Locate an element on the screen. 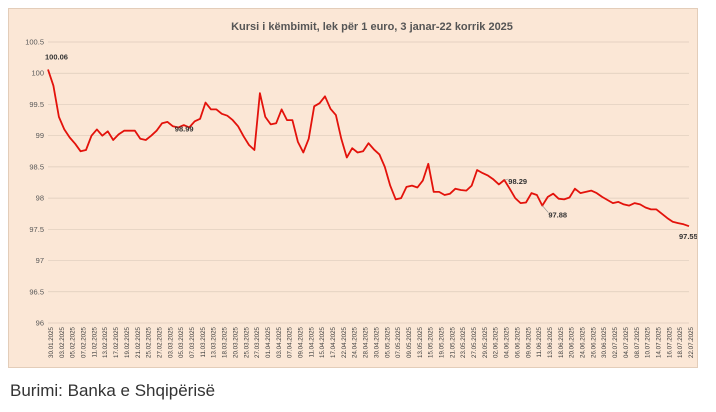 This screenshot has width=716, height=412. y-axis-ticks: 96 96.5 97 97.5 98 98.5 99 99.5 100 100.5 is located at coordinates (34, 183).